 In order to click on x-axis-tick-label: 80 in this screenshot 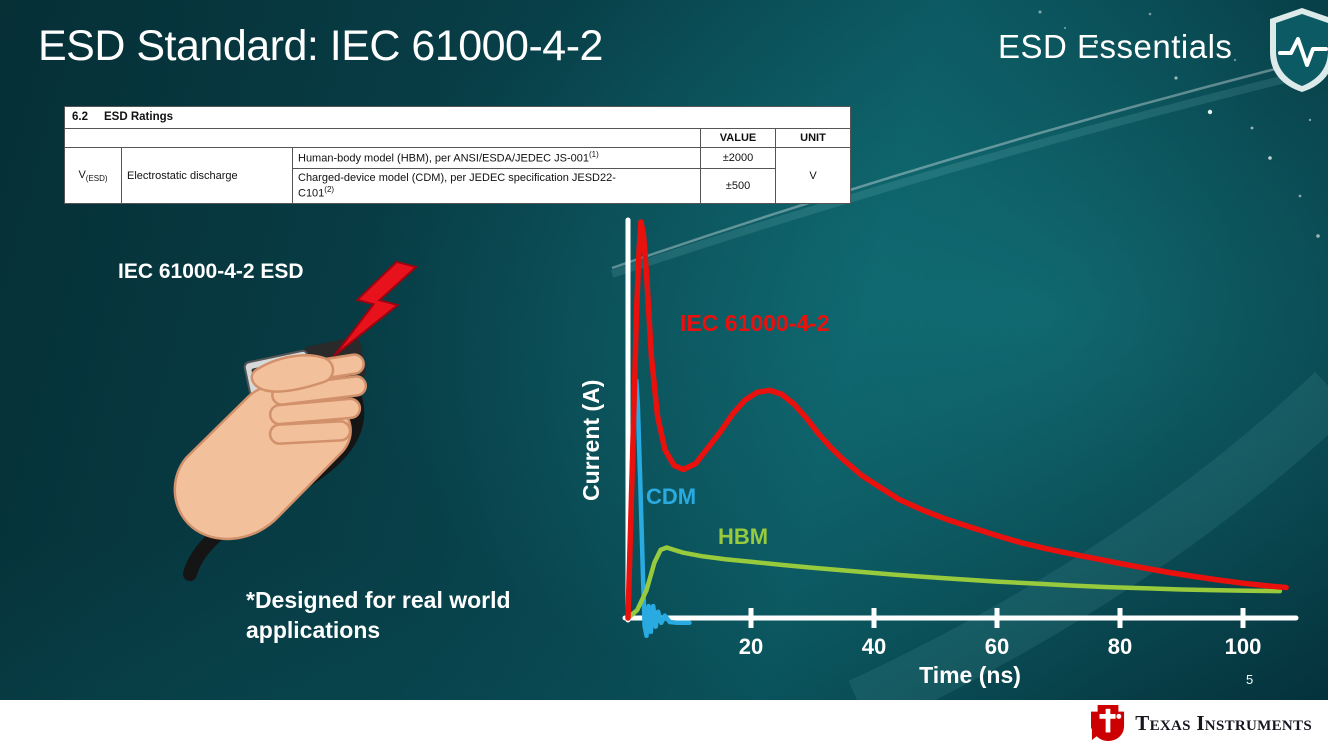, I will do `click(1120, 646)`.